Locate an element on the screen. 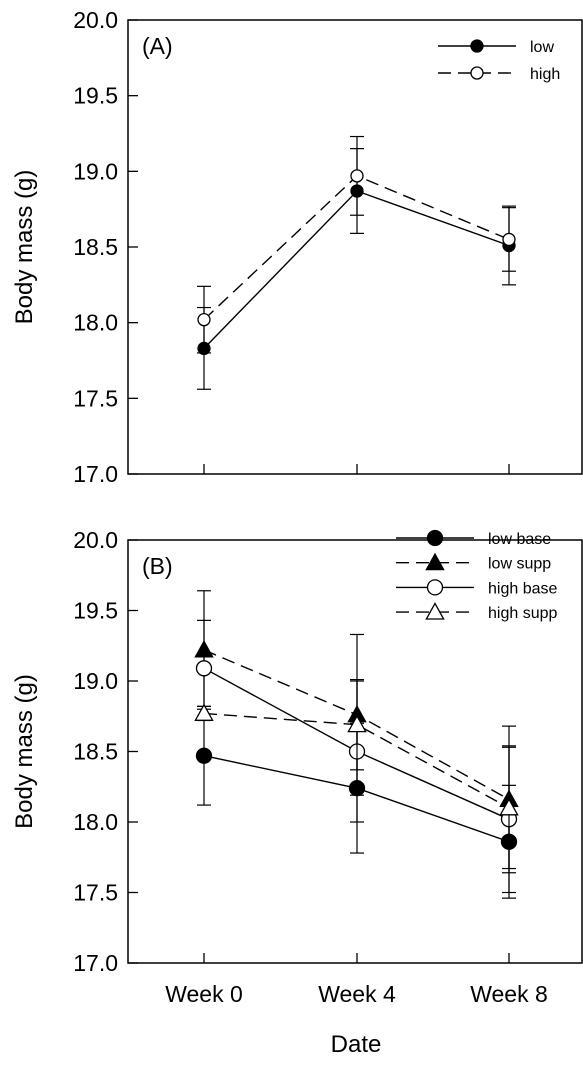  series-line is located at coordinates (356, 760).